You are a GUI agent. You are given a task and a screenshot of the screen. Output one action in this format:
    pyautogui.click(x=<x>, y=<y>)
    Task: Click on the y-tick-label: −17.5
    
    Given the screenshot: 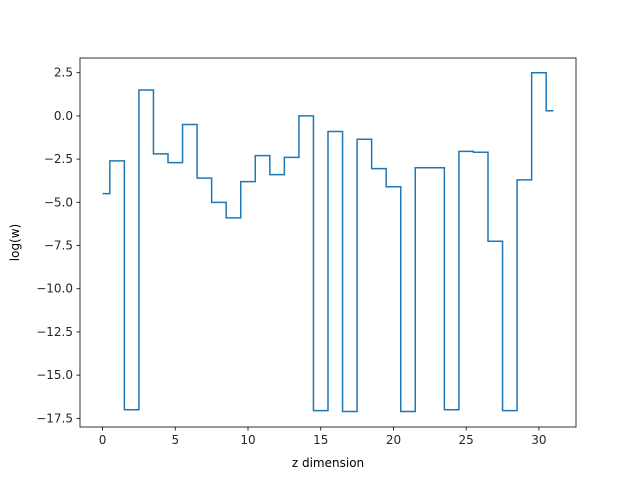 What is the action you would take?
    pyautogui.click(x=54, y=418)
    